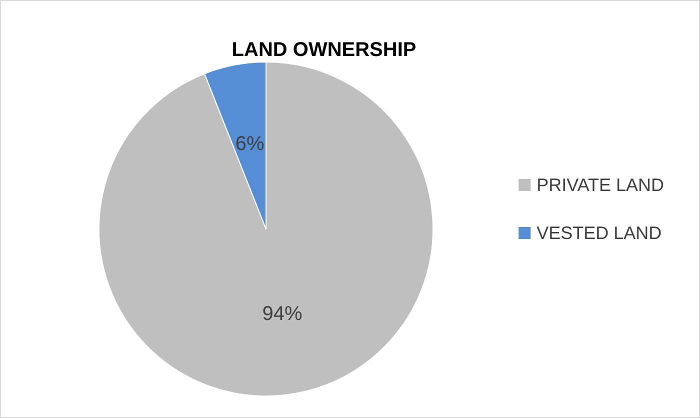 This screenshot has width=700, height=418. What do you see at coordinates (324, 50) in the screenshot?
I see `chart-title: LAND OWNERSHIP` at bounding box center [324, 50].